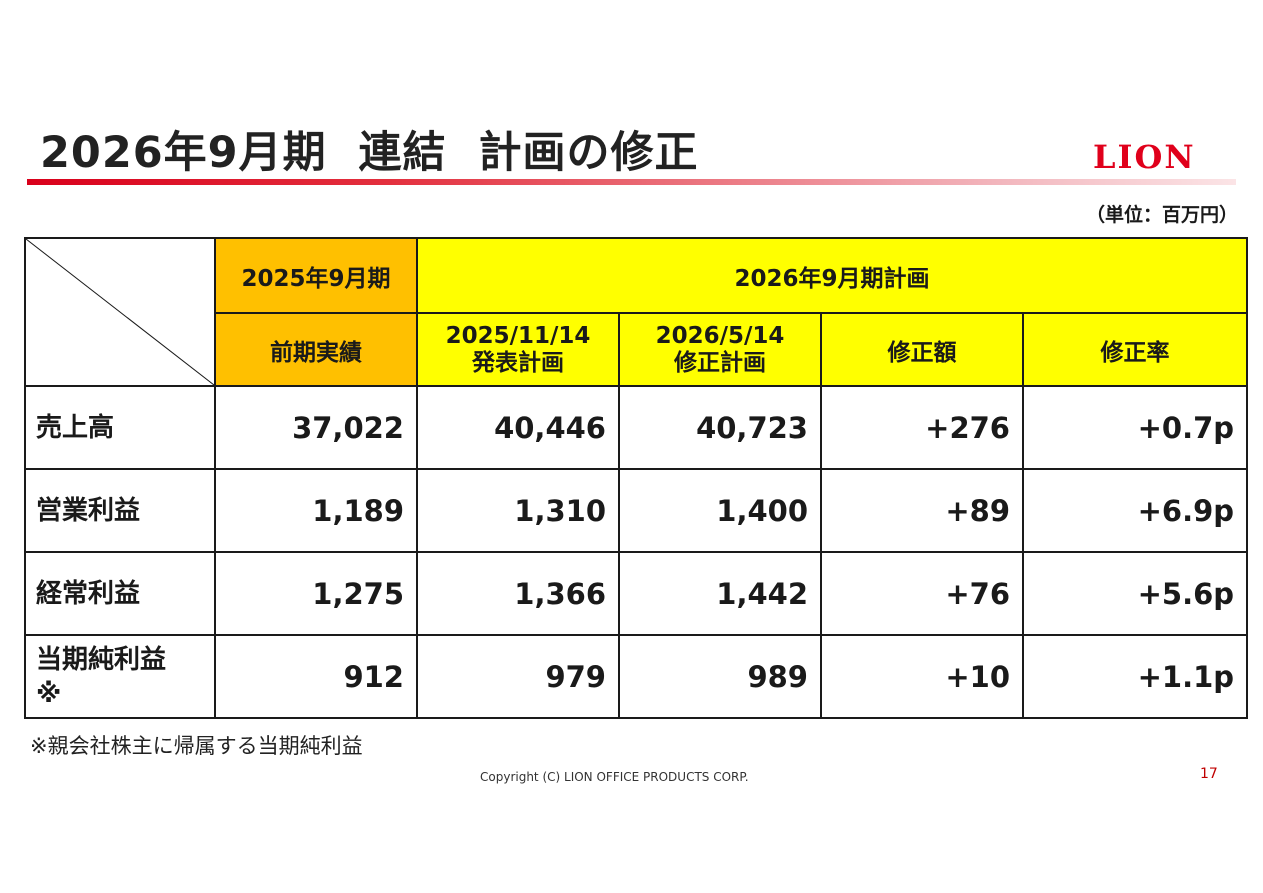 The image size is (1263, 893). I want to click on unit-label: （単位：百万円）, so click(1161, 215).